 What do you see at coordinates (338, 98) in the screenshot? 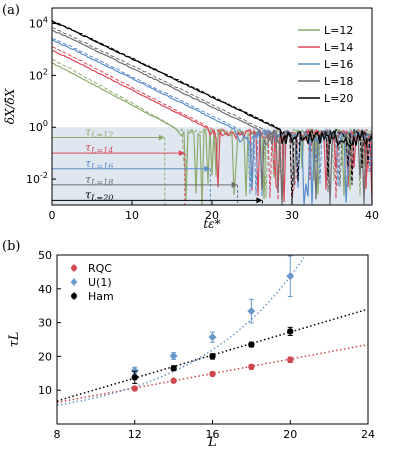
I see `legend-label-L=20: L=20` at bounding box center [338, 98].